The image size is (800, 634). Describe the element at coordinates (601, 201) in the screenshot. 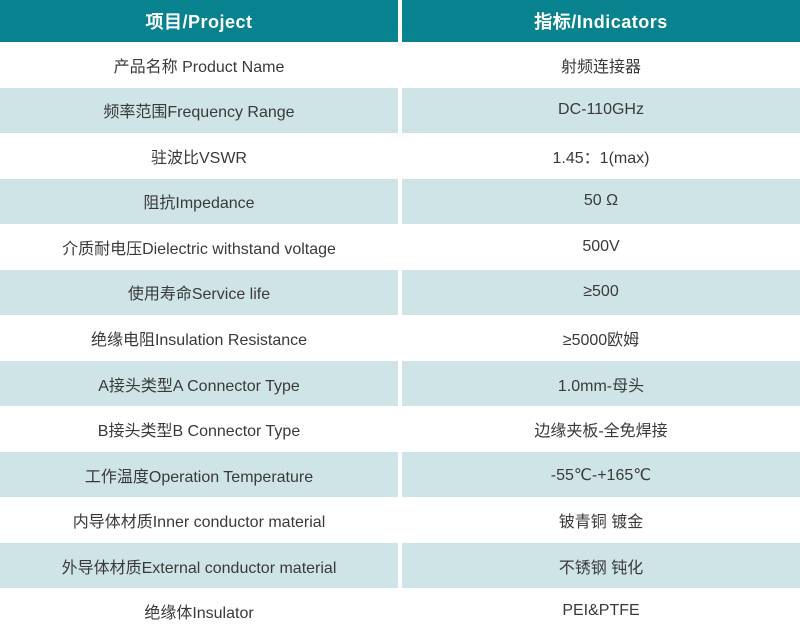

I see `indicator-cell: 50 Ω` at that location.